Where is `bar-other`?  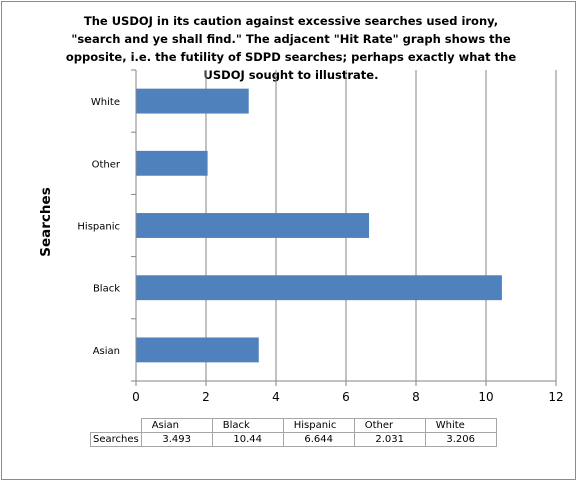 bar-other is located at coordinates (172, 163).